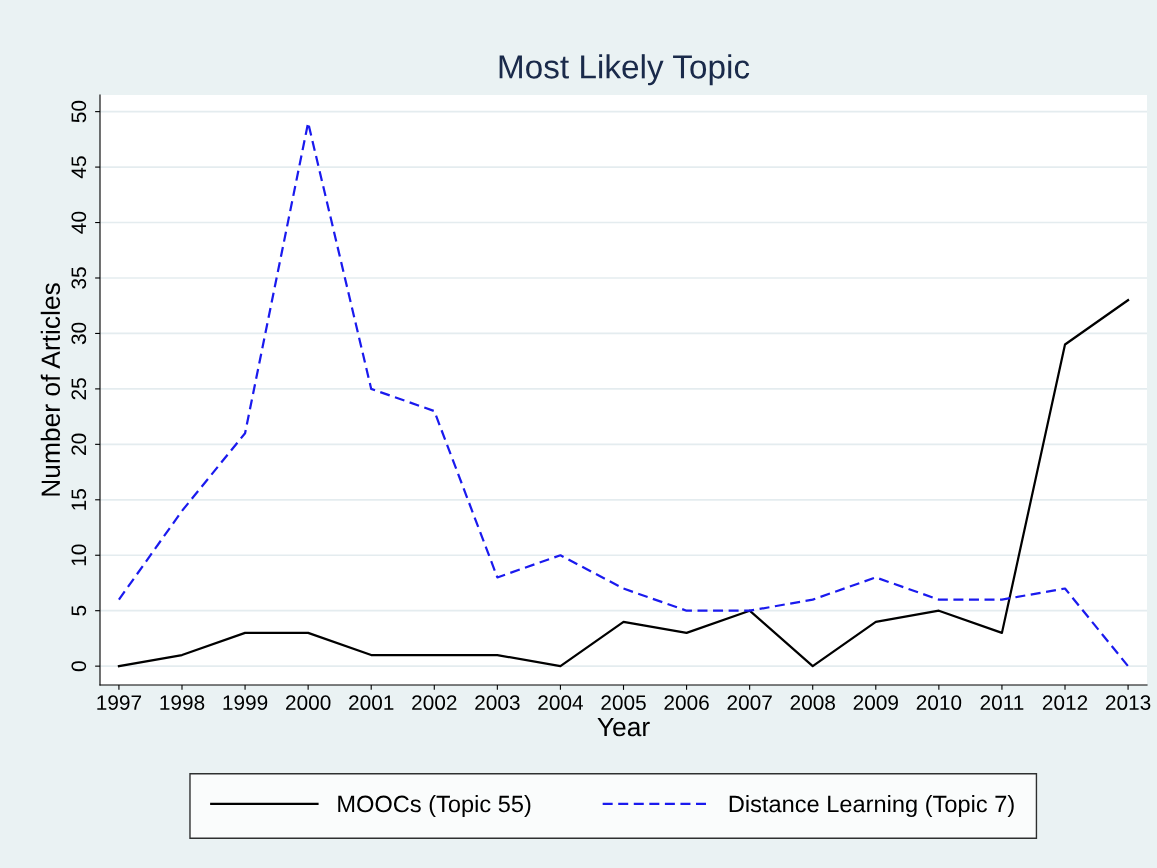  I want to click on y-tick-label: 50, so click(79, 111).